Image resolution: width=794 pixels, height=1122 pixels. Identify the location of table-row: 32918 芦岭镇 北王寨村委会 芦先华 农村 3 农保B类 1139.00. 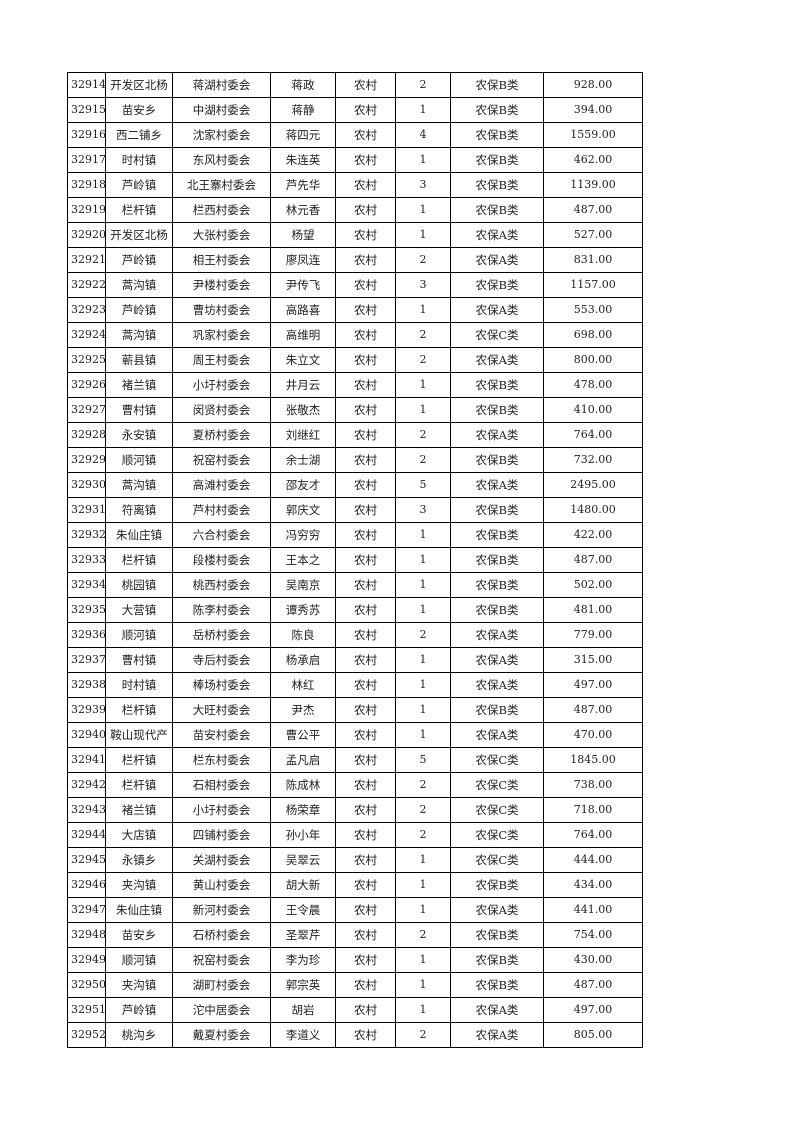
(355, 185).